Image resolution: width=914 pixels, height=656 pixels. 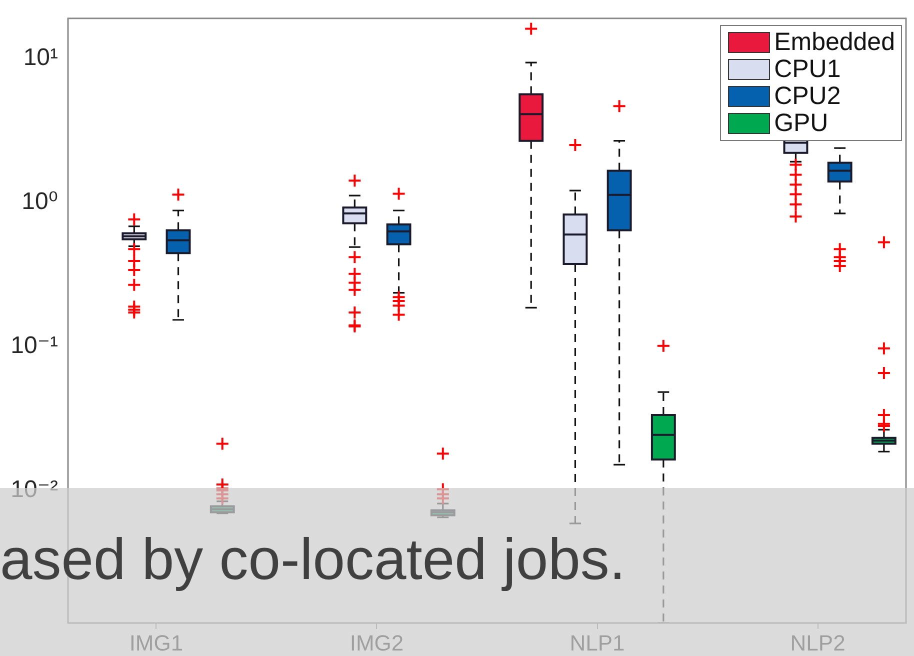 What do you see at coordinates (807, 69) in the screenshot?
I see `legend-label: CPU1` at bounding box center [807, 69].